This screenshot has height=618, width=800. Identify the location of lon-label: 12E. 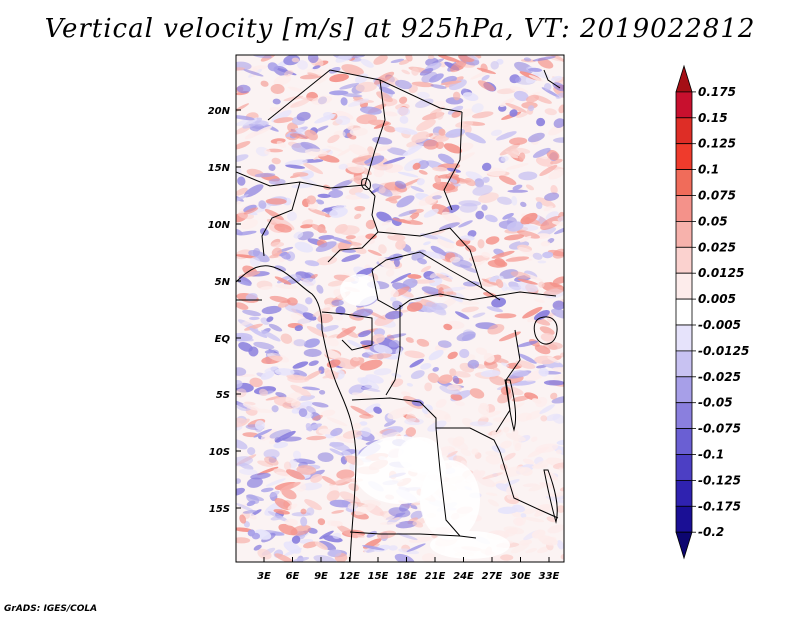
(349, 576).